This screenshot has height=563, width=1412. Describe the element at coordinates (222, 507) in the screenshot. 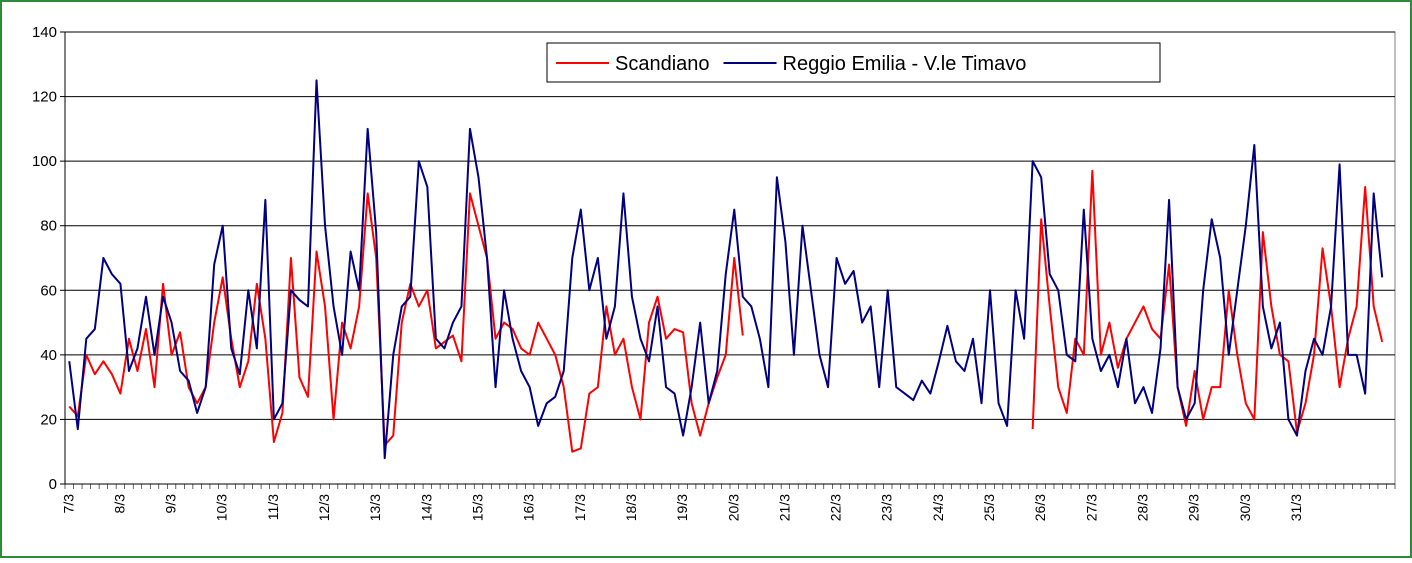

I see `x-tick-label: 10/3` at that location.